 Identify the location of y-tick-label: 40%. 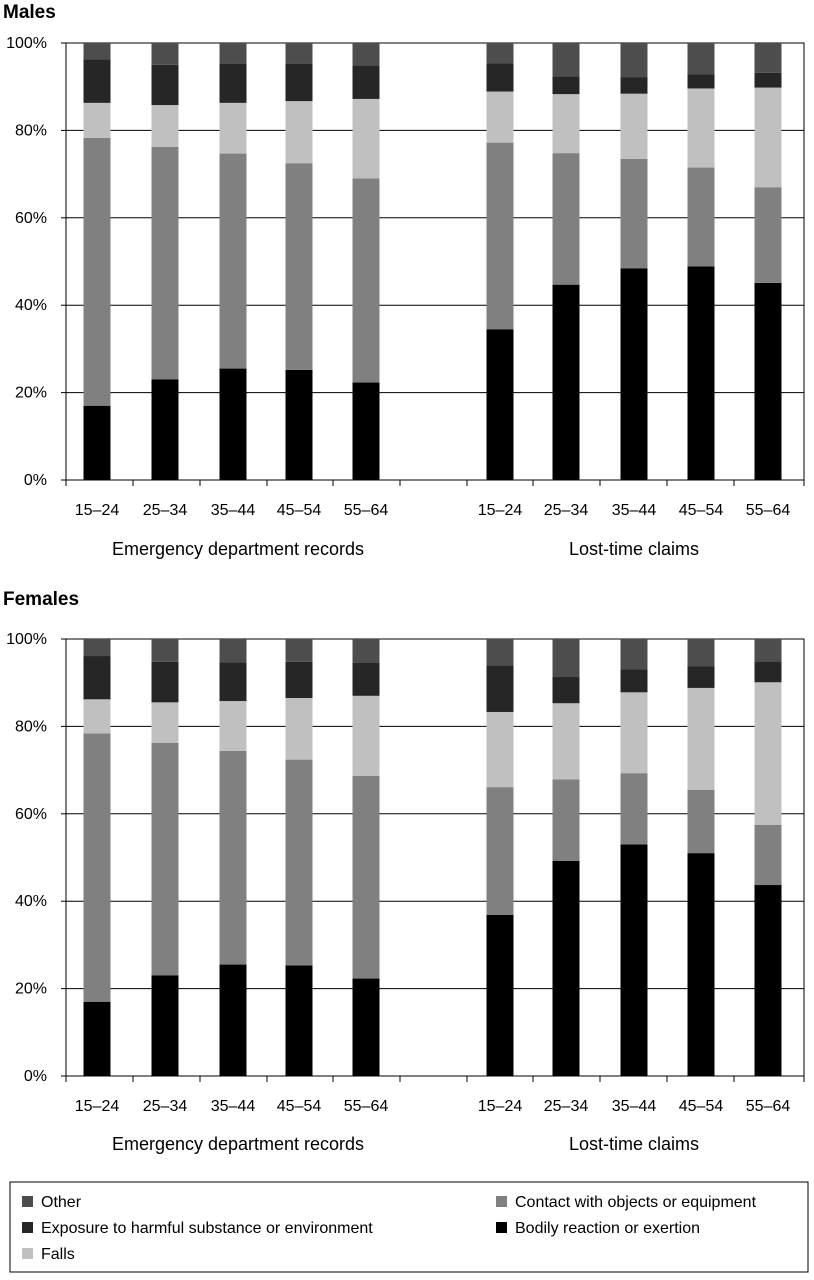
(31, 901).